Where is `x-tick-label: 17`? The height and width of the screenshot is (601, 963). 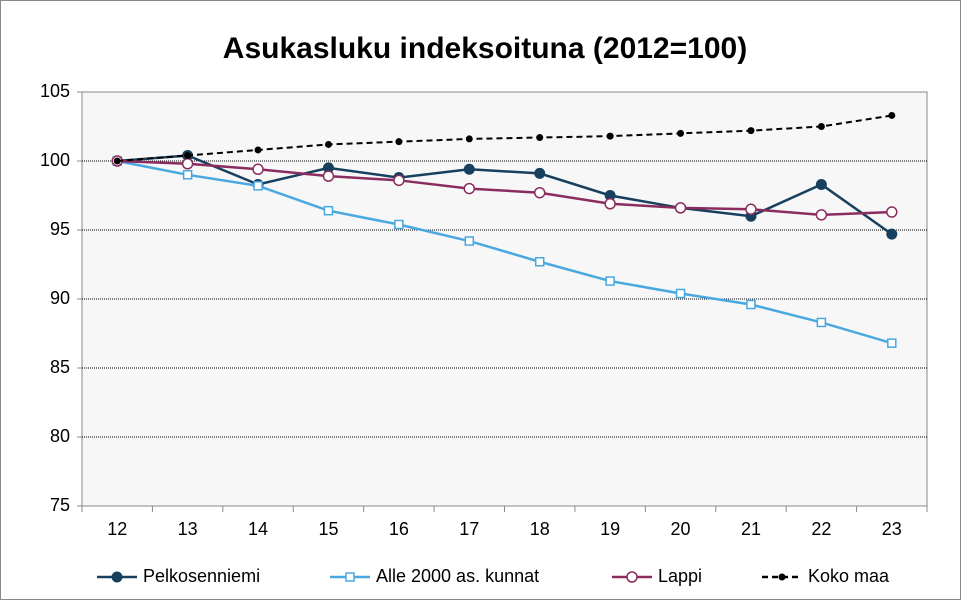 x-tick-label: 17 is located at coordinates (469, 529).